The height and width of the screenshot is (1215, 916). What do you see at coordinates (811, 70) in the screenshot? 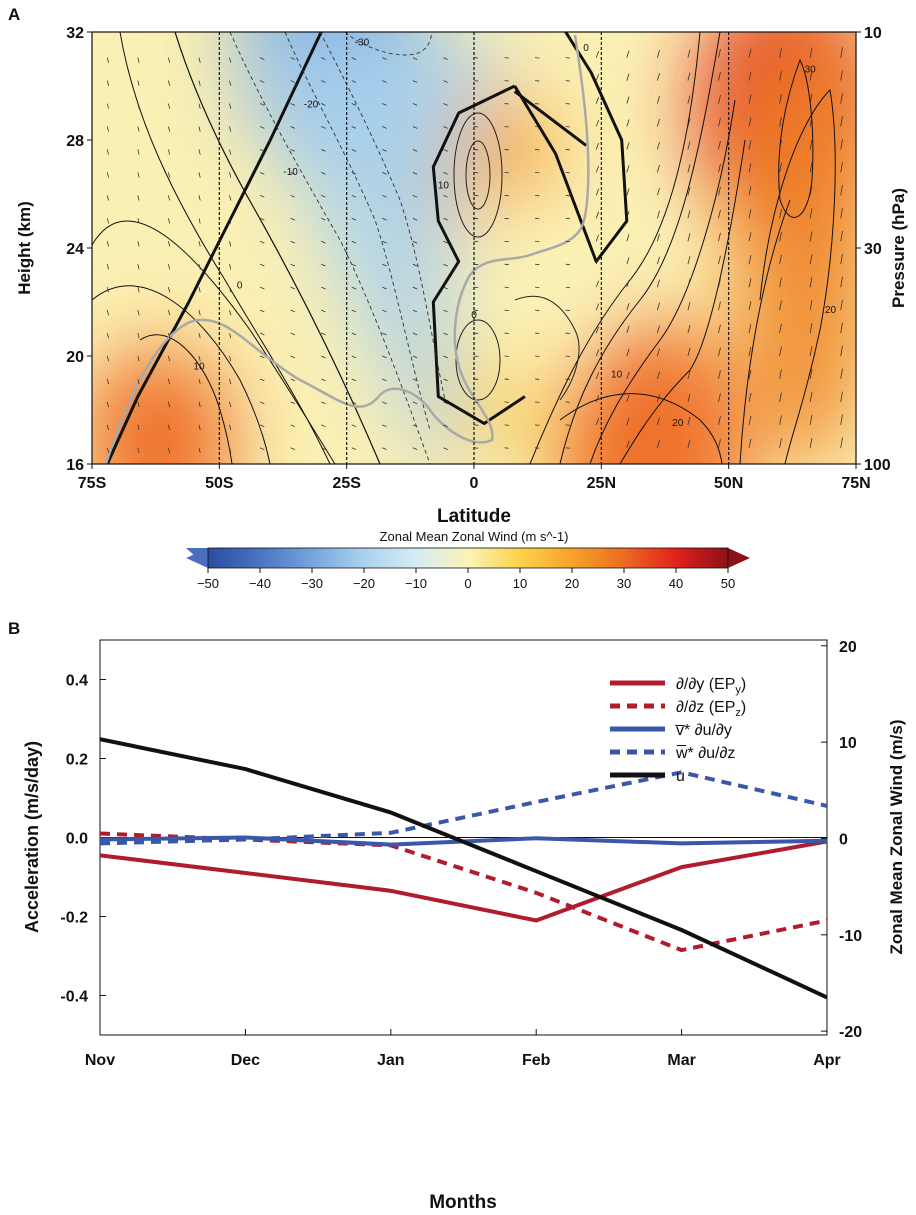
I see `contour-label: 30` at bounding box center [811, 70].